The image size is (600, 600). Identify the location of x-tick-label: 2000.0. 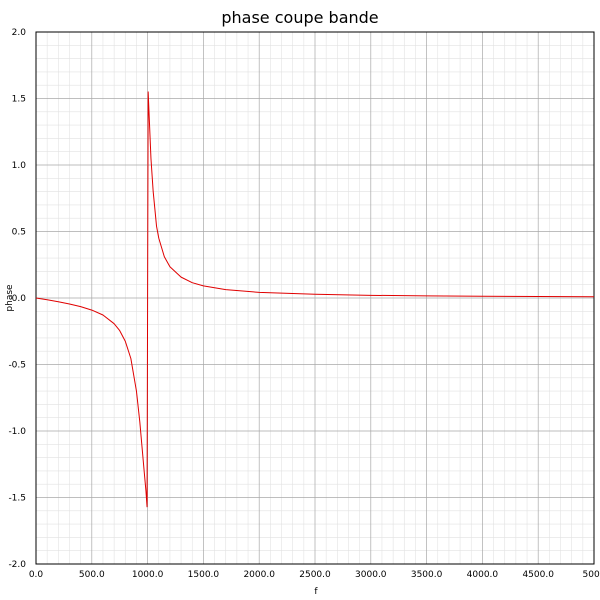
(259, 575).